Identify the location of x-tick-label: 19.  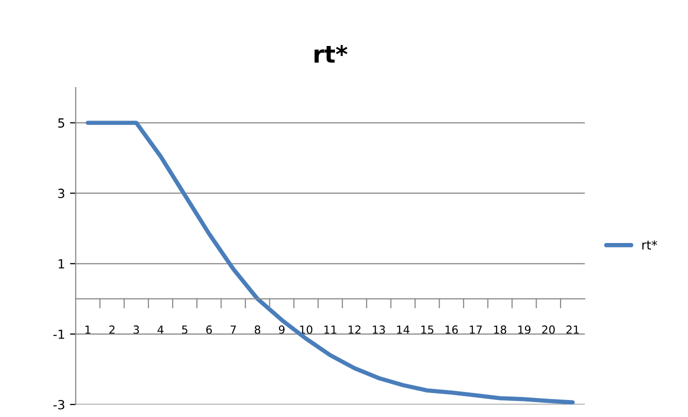
(524, 329).